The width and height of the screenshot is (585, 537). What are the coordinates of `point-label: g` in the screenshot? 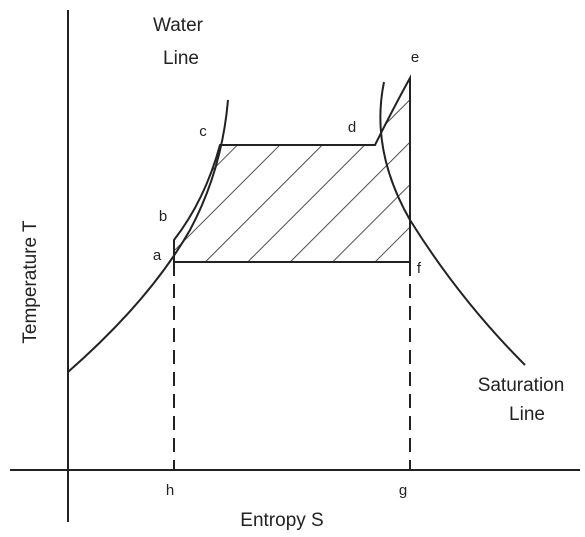 It's located at (403, 490).